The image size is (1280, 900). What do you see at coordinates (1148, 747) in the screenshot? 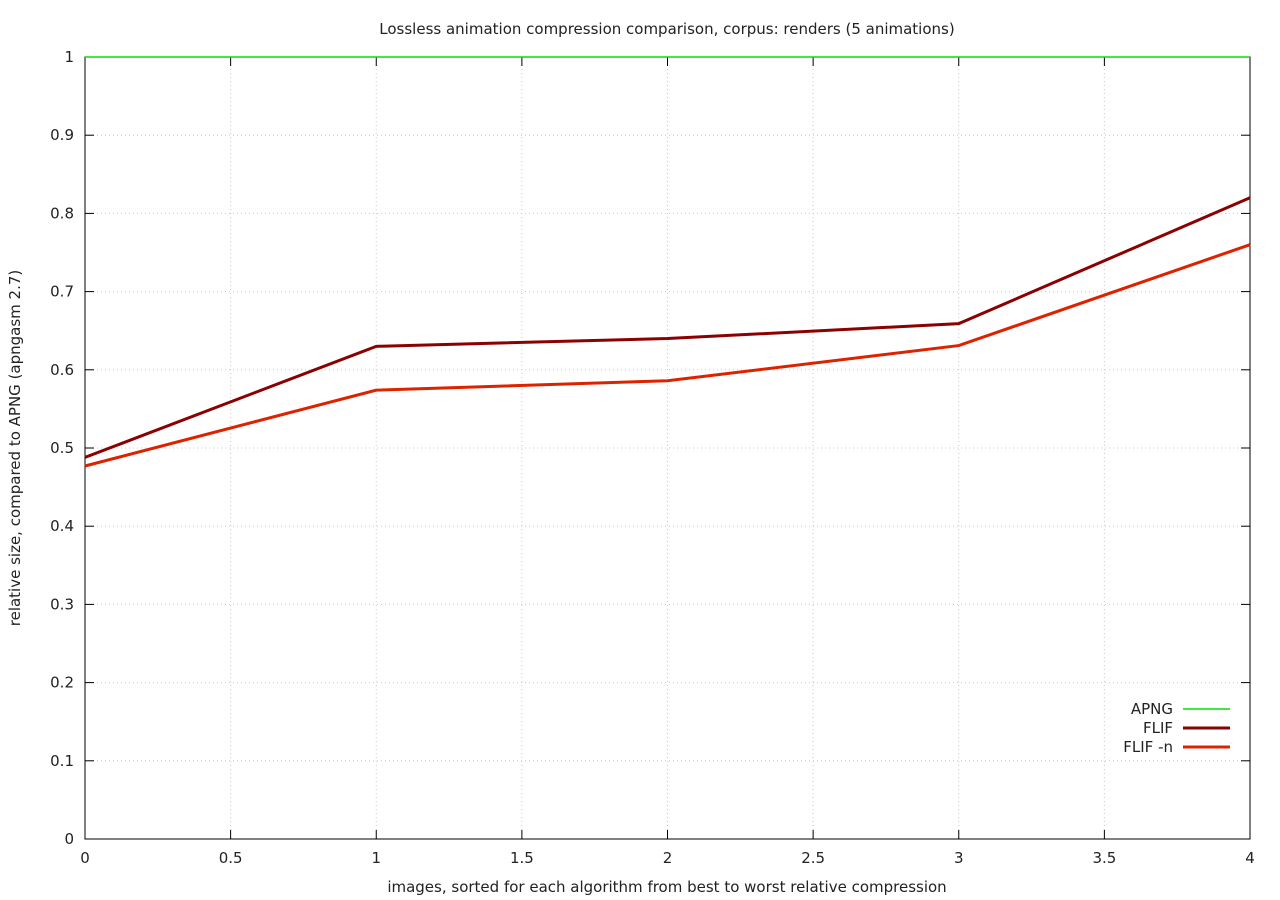
I see `legend-label-flif-n: FLIF -n` at bounding box center [1148, 747].